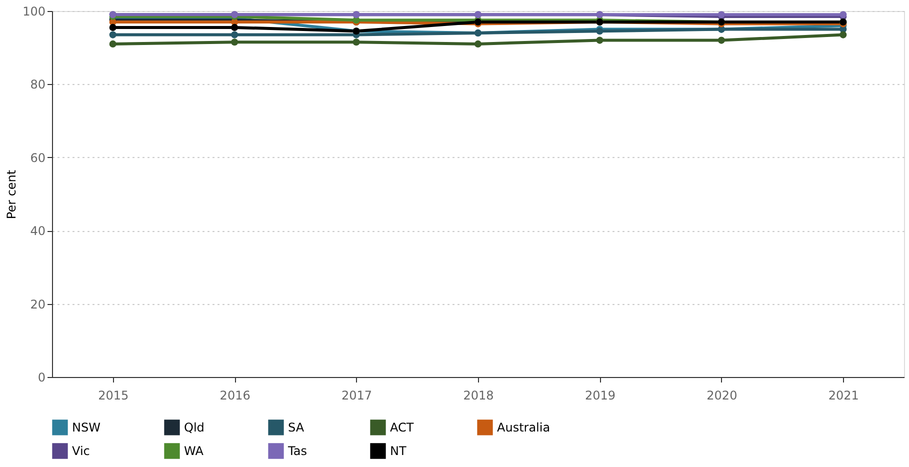 Image resolution: width=909 pixels, height=467 pixels. Describe the element at coordinates (38, 157) in the screenshot. I see `y-tick-label: 60` at that location.